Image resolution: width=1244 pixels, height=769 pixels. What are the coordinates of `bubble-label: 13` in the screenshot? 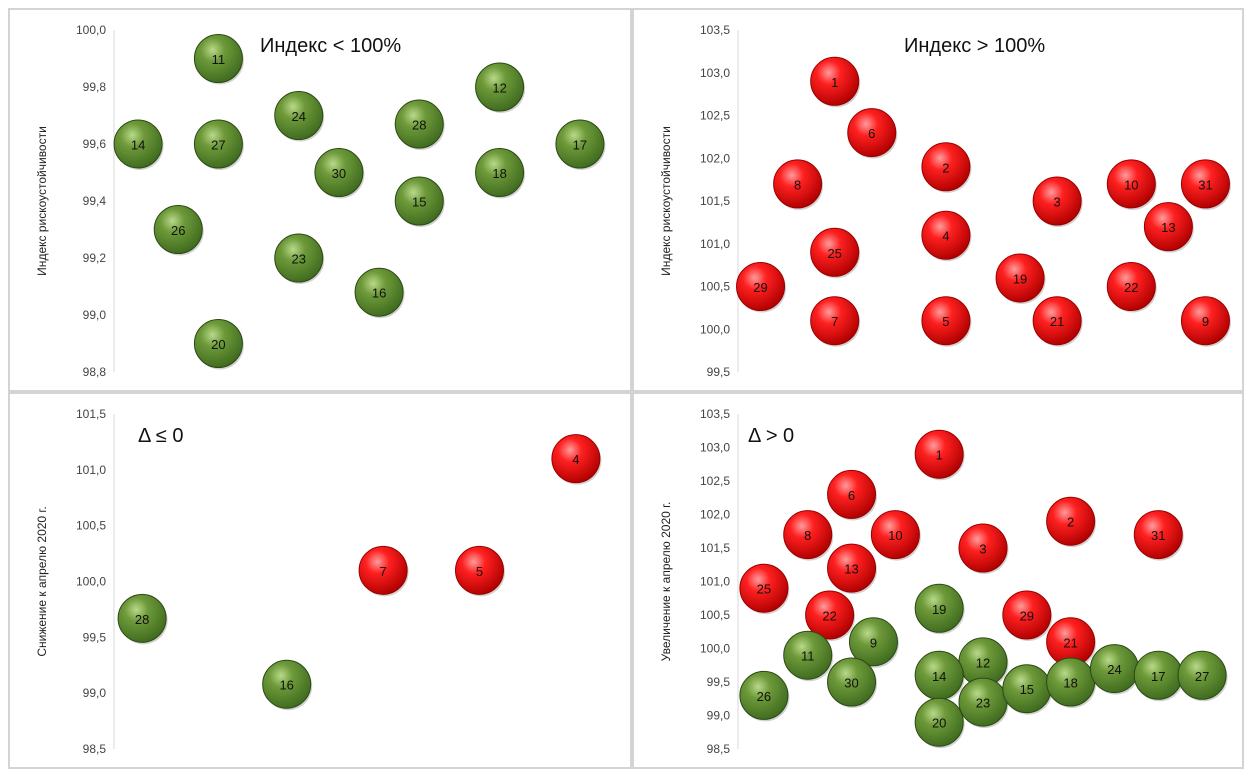 It's located at (1168, 227).